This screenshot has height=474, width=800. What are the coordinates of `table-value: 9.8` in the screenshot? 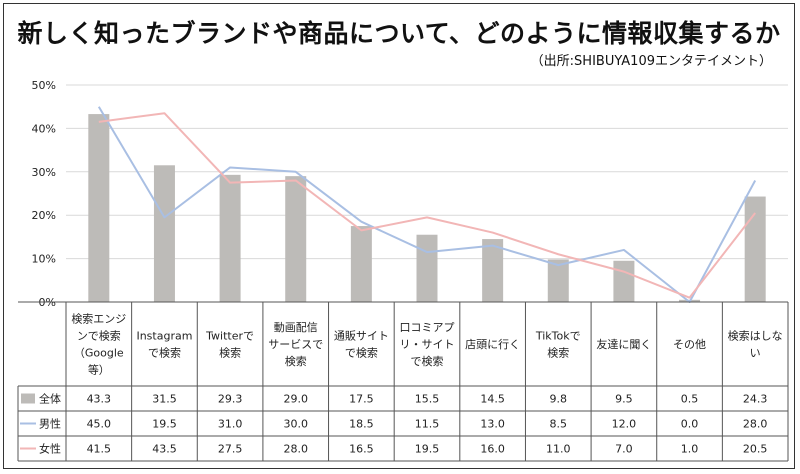 It's located at (559, 399).